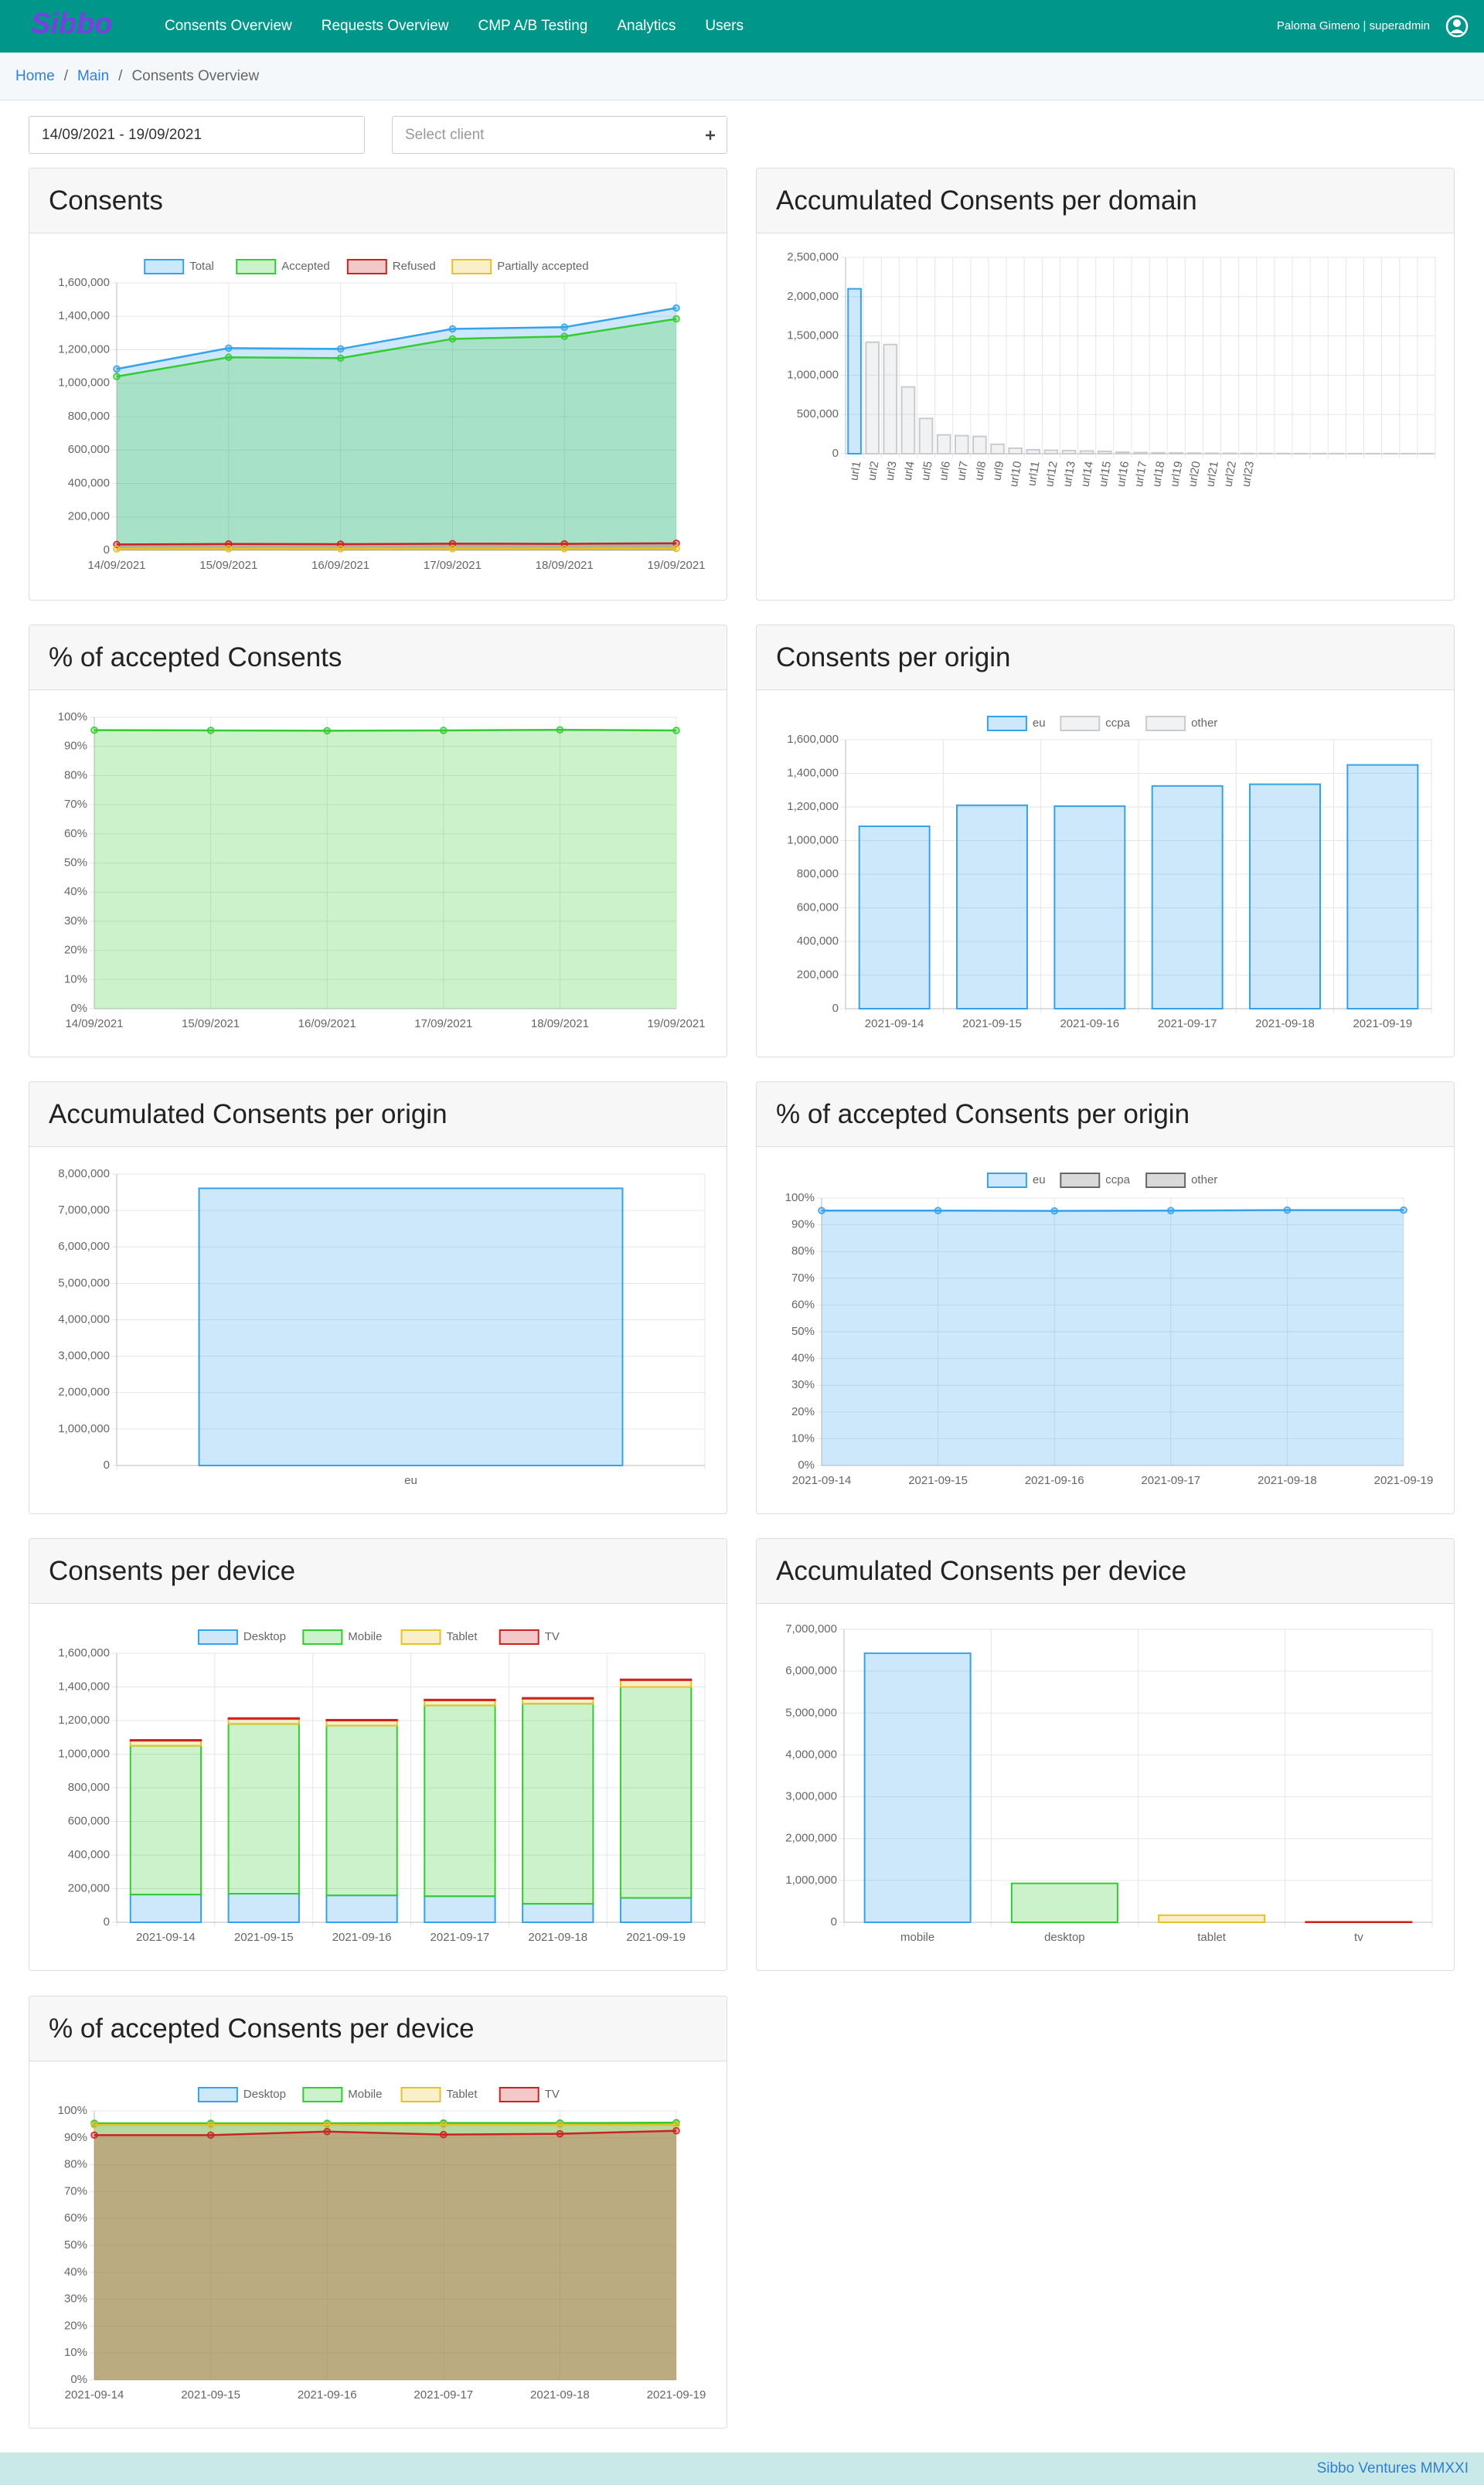 This screenshot has height=2485, width=1484. Describe the element at coordinates (1105, 1114) in the screenshot. I see `panel-title: % of accepted Consents per origin` at that location.